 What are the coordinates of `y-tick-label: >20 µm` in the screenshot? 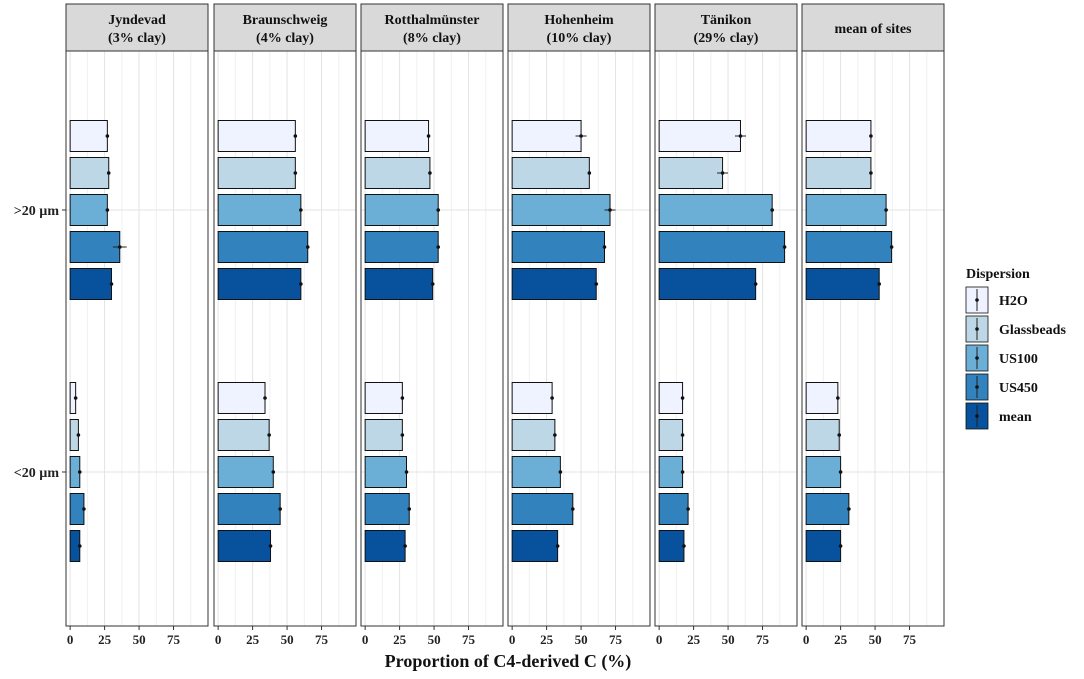 It's located at (37, 211).